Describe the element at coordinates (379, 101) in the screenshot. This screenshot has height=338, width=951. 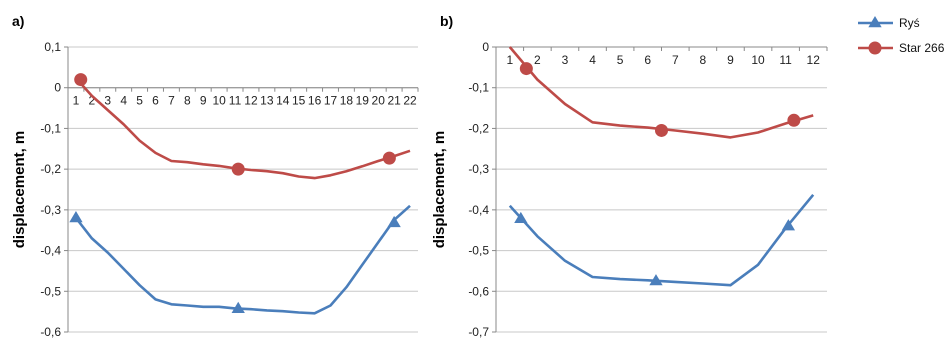
I see `x-tick-label: 20` at that location.